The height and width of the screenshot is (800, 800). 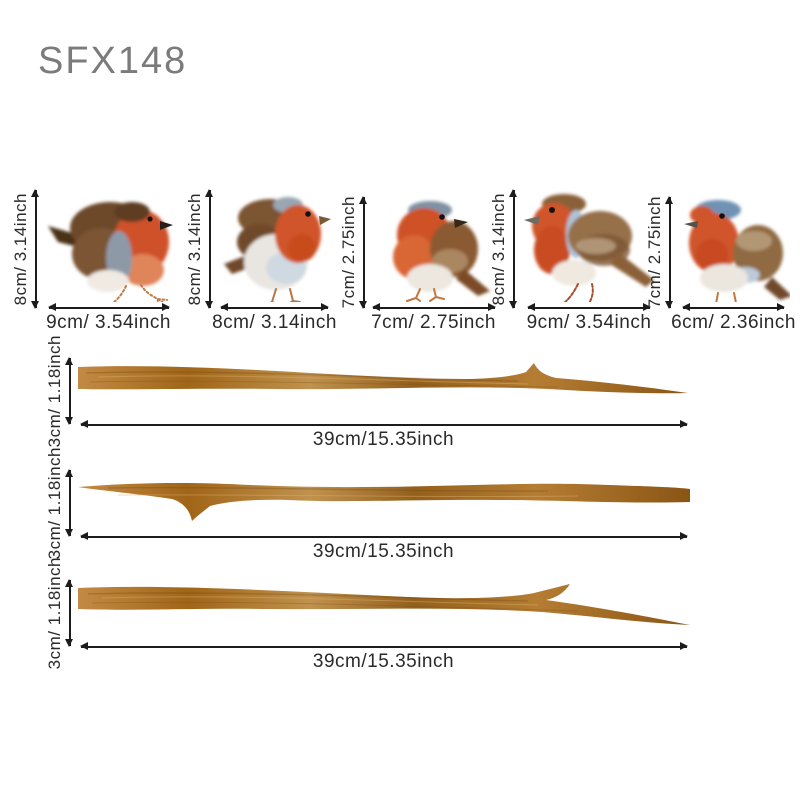 What do you see at coordinates (113, 61) in the screenshot?
I see `page-title: SFX148` at bounding box center [113, 61].